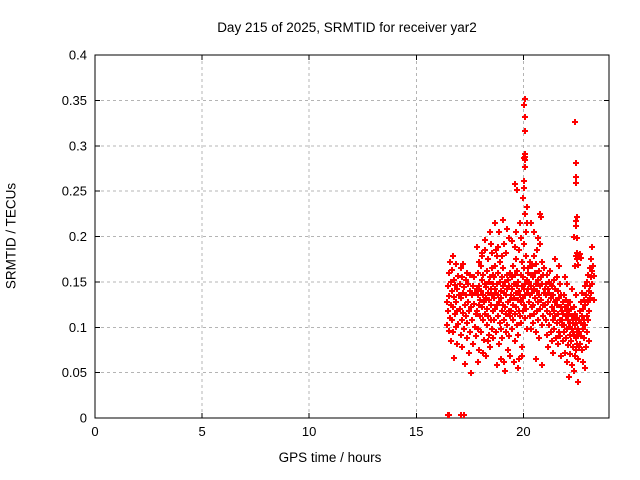 The image size is (640, 480). What do you see at coordinates (94, 431) in the screenshot?
I see `x-tick-label: 0` at bounding box center [94, 431].